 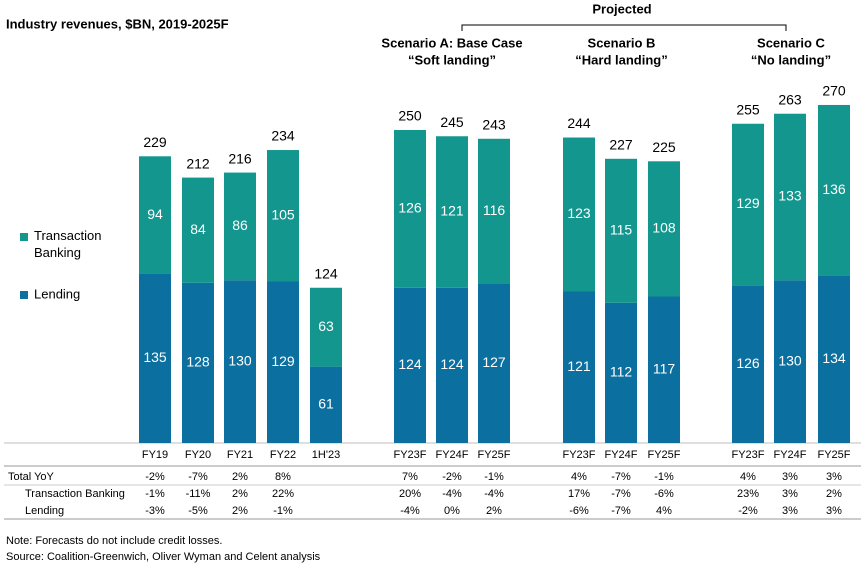 I want to click on segment-label: 84, so click(x=198, y=229).